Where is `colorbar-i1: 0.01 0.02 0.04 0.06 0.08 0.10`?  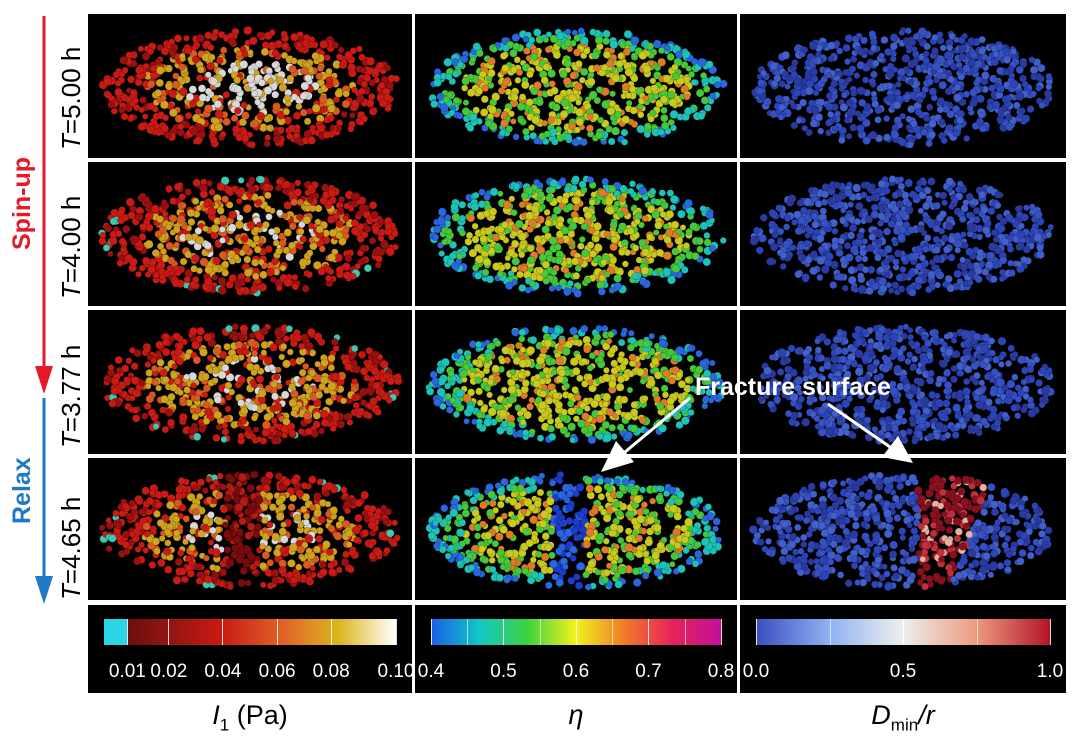
colorbar-i1: 0.01 0.02 0.04 0.06 0.08 0.10 is located at coordinates (251, 649).